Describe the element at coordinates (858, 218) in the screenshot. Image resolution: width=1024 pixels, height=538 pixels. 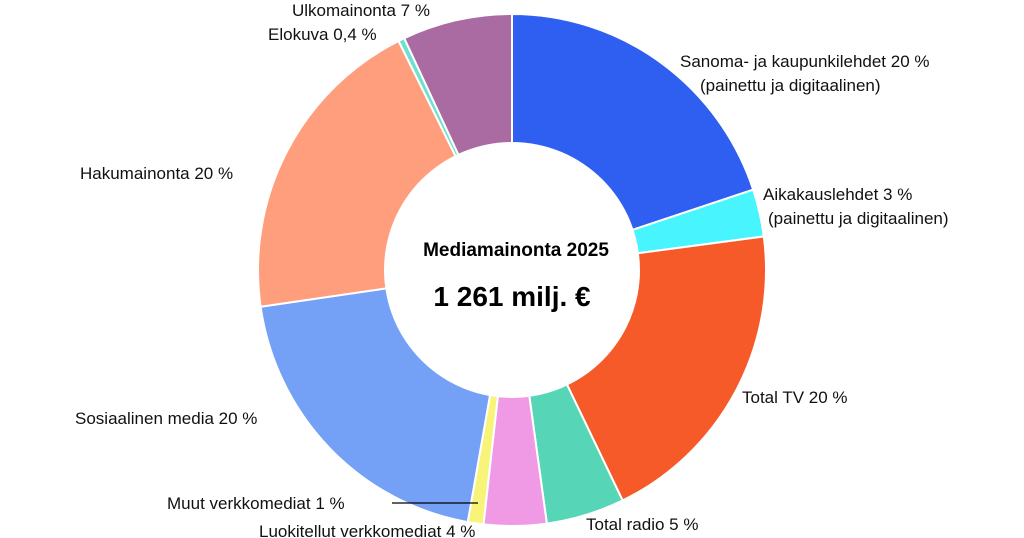
I see `label-aikakaus-sub: (painettu ja digitaalinen)` at that location.